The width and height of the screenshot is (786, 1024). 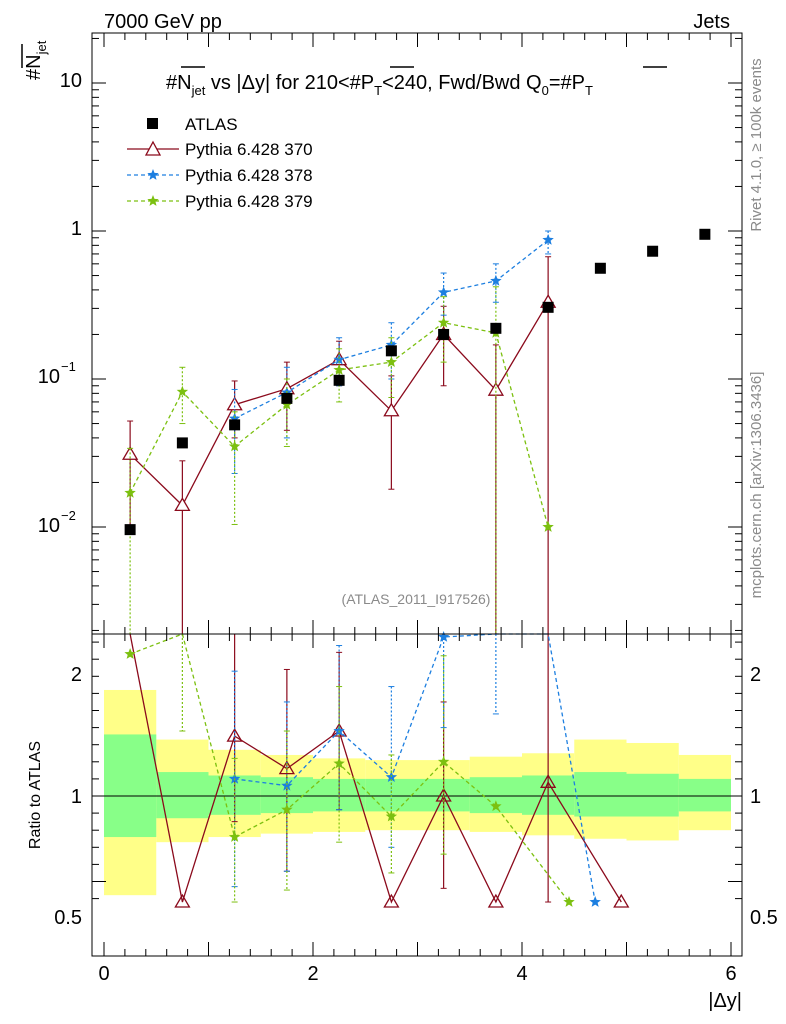 What do you see at coordinates (76, 675) in the screenshot?
I see `ratio-ytick-2-left: 2` at bounding box center [76, 675].